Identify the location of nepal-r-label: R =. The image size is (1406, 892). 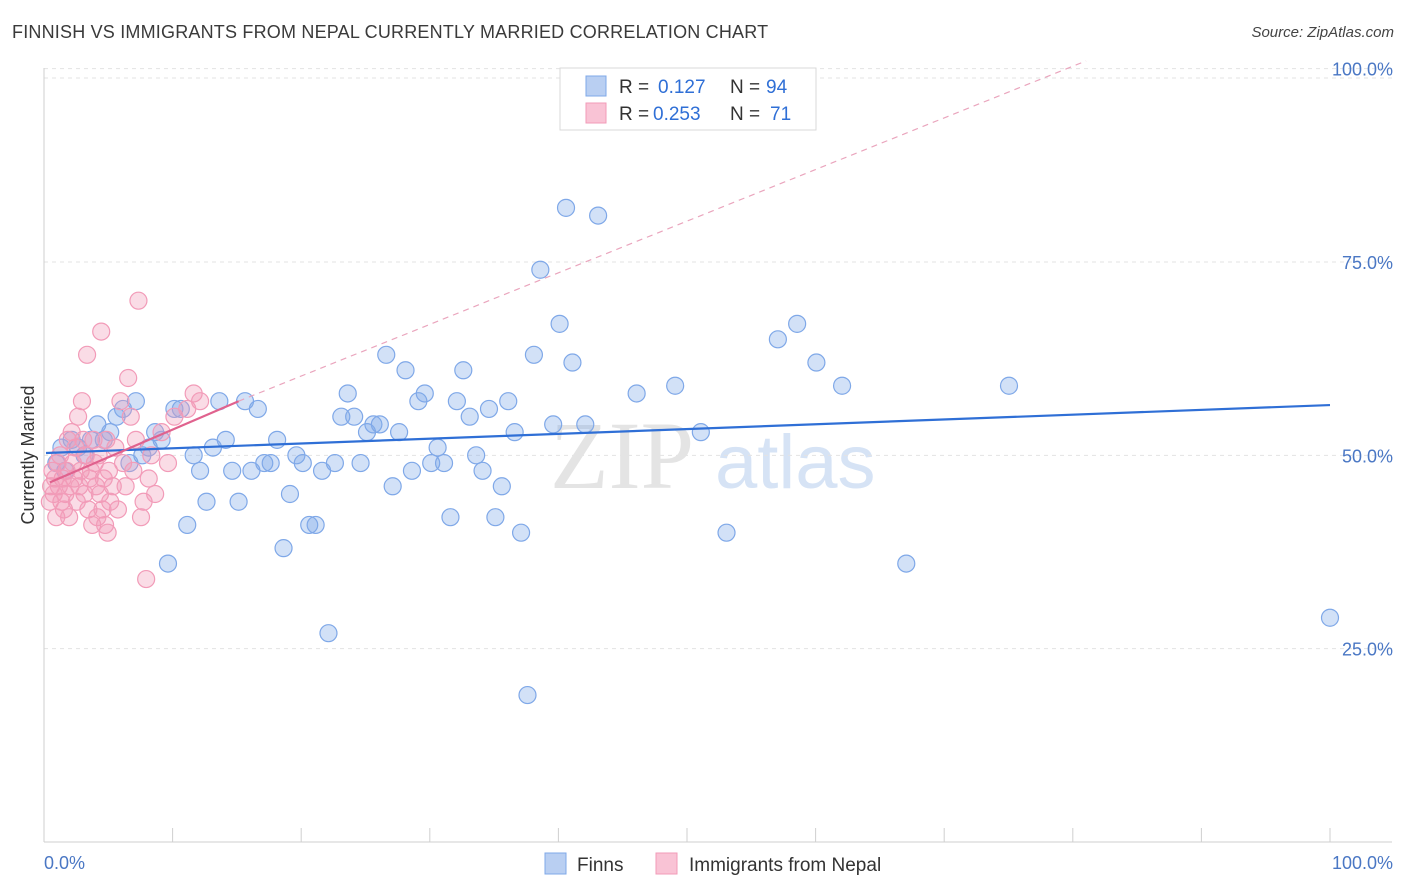
(634, 114).